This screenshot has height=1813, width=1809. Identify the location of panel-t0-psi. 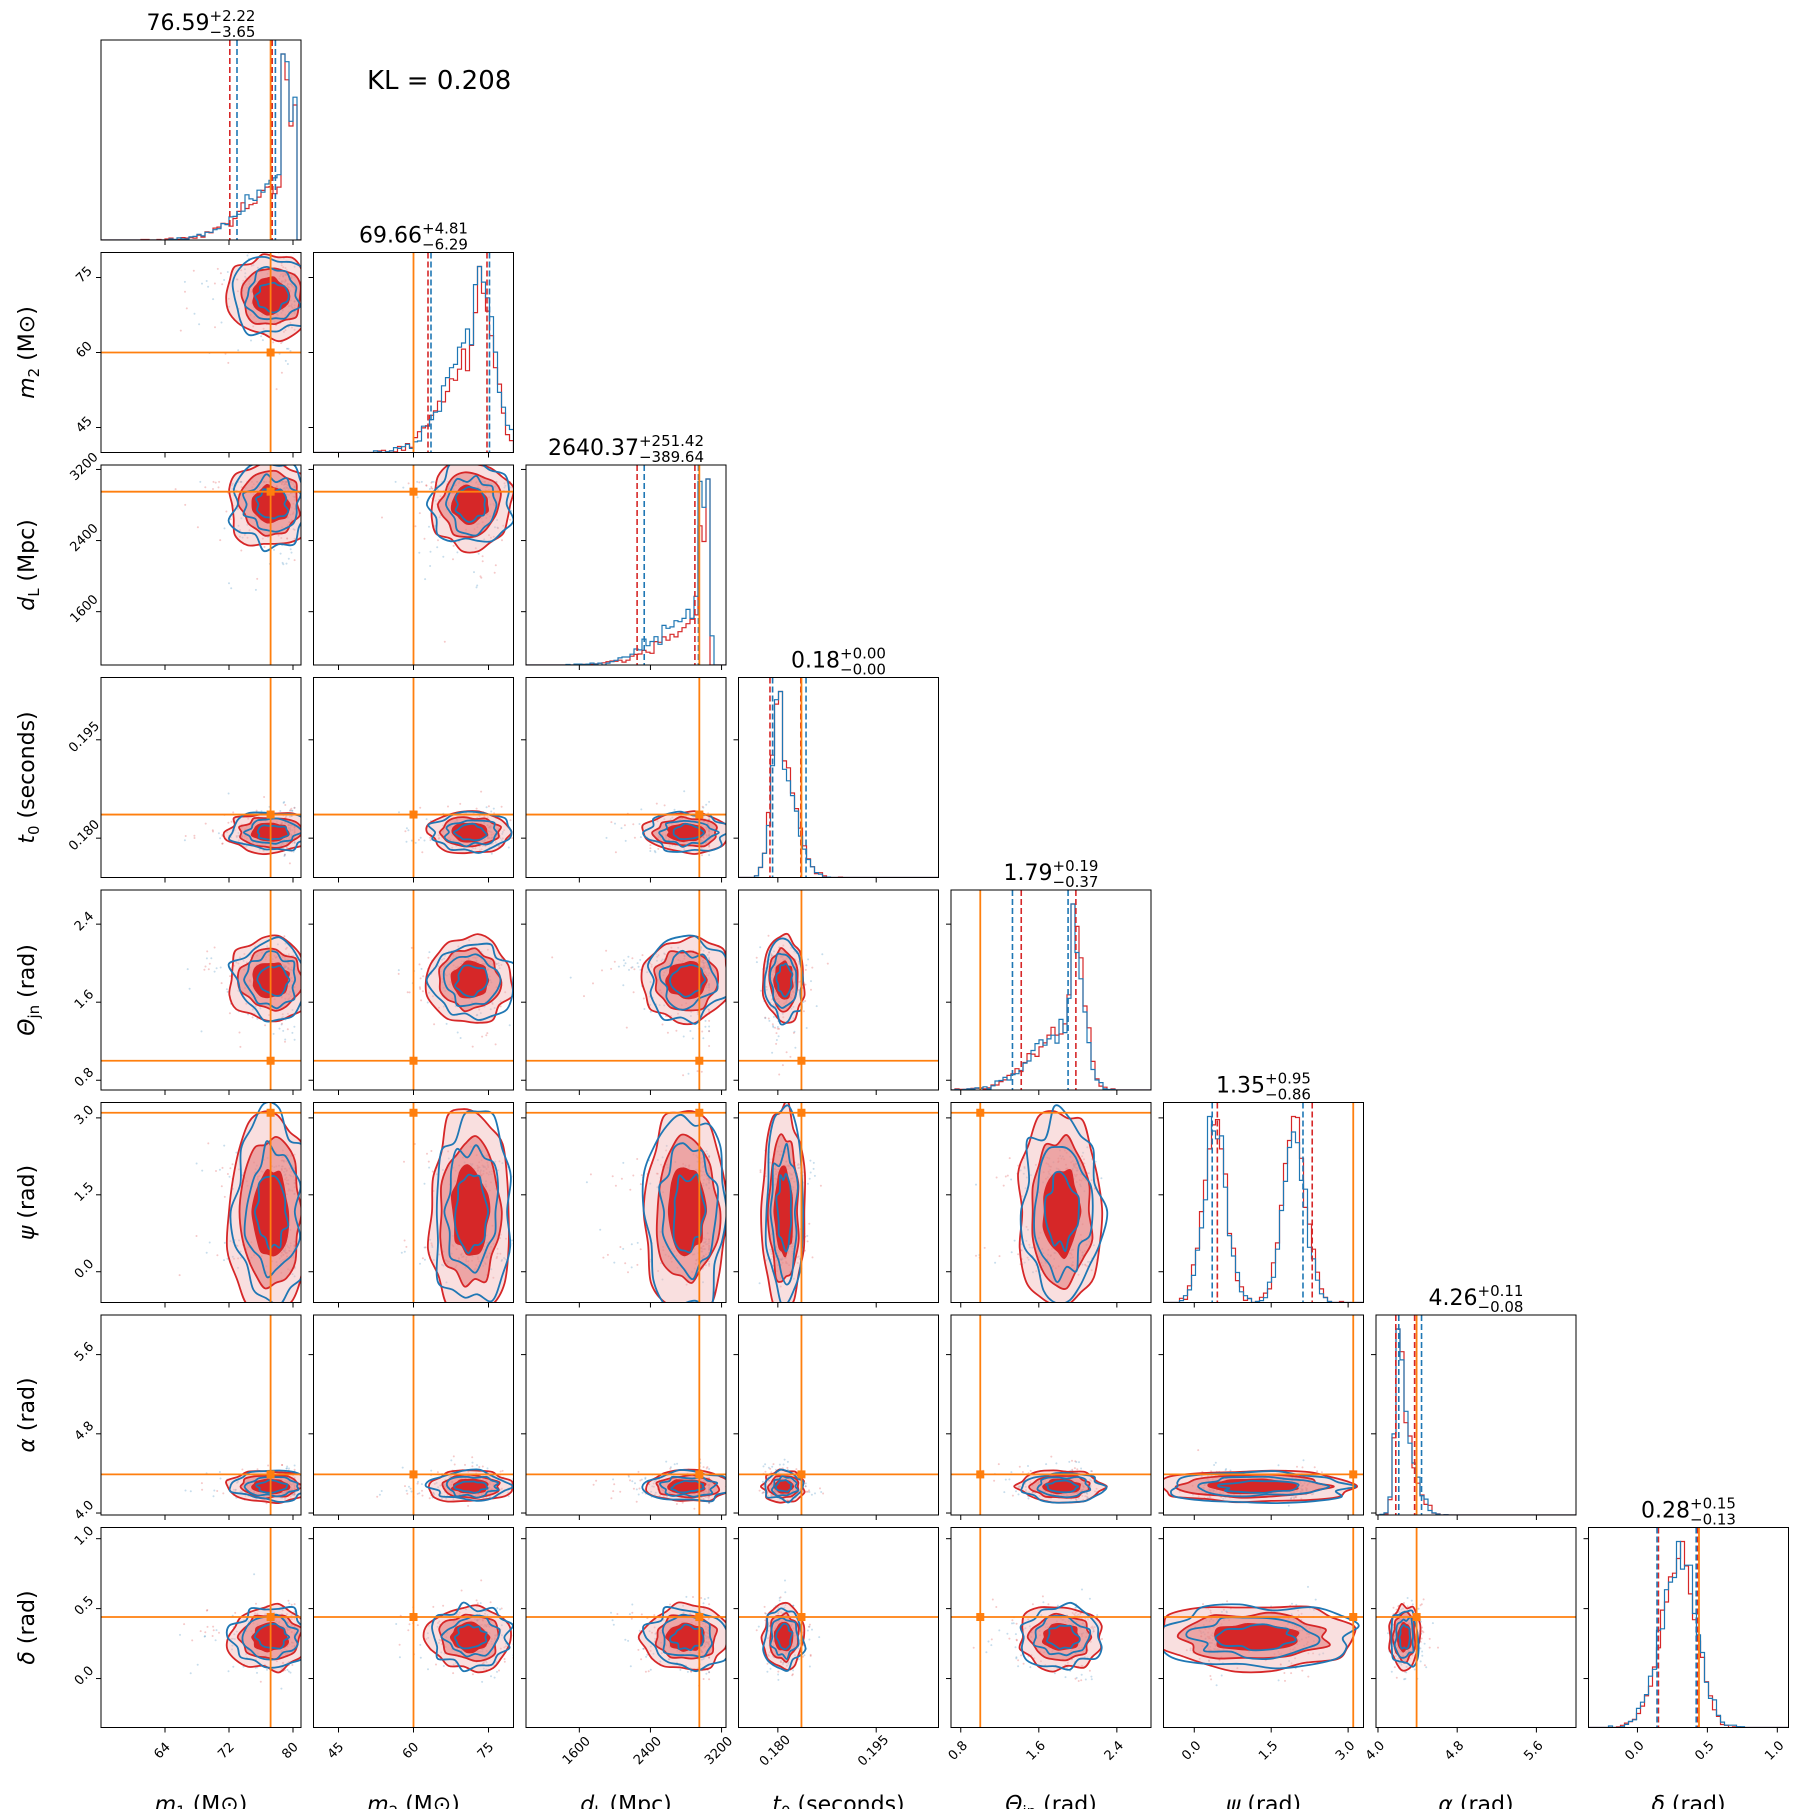
(839, 1202).